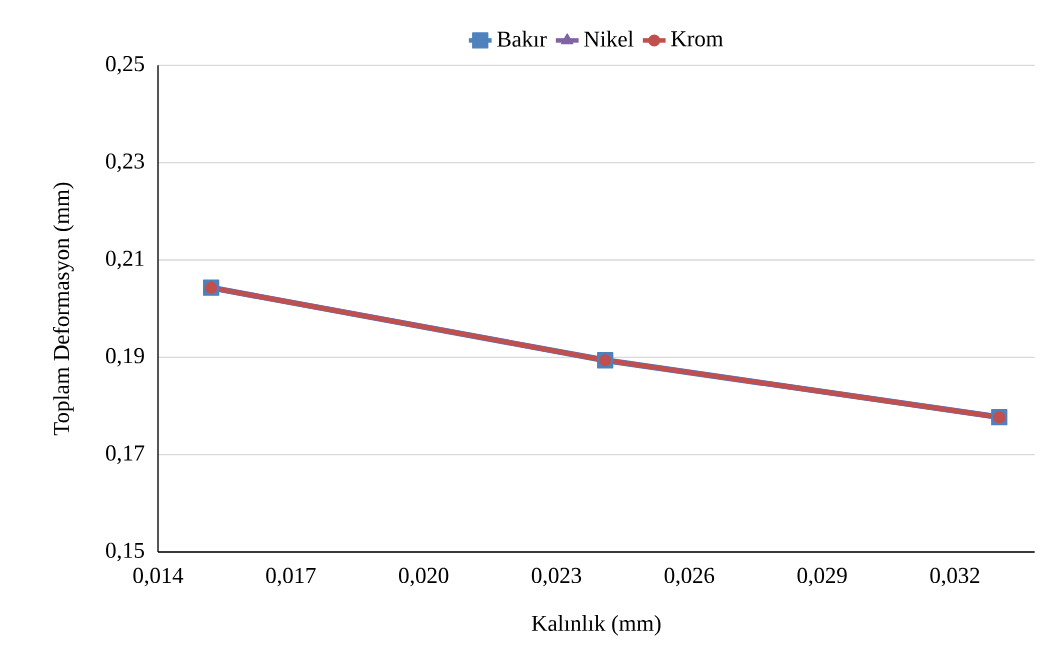  I want to click on x-tick-label: 0,023, so click(556, 577).